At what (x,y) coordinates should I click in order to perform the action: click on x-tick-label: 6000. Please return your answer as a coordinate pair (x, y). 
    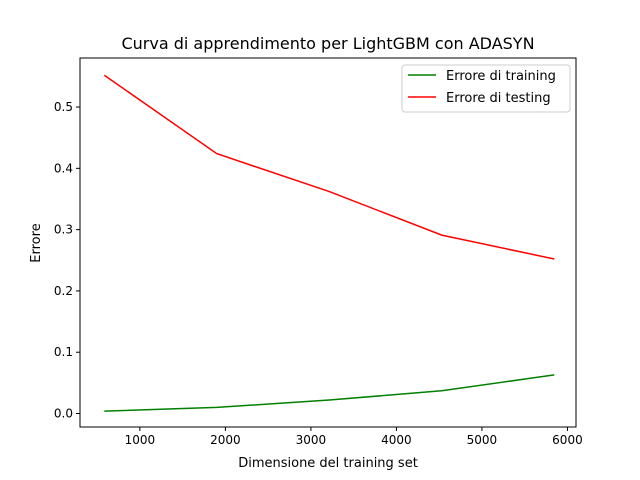
    Looking at the image, I should click on (567, 440).